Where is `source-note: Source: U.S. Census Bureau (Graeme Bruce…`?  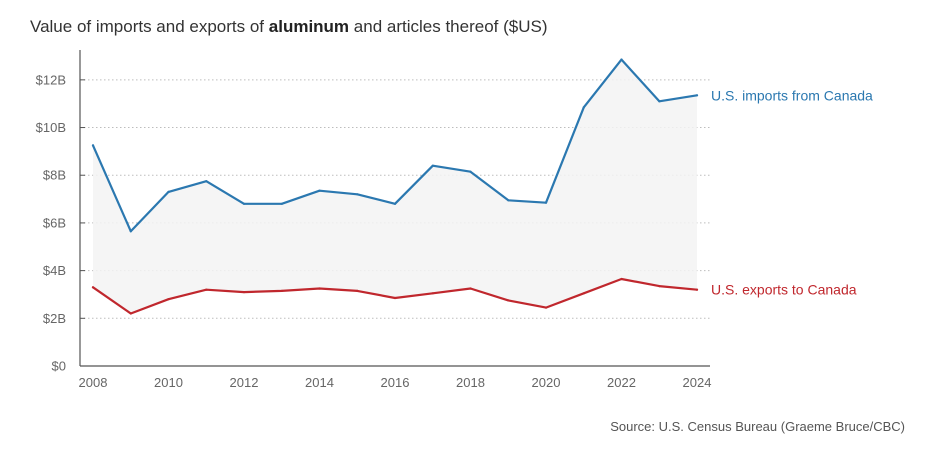 source-note: Source: U.S. Census Bureau (Graeme Bruce… is located at coordinates (757, 426).